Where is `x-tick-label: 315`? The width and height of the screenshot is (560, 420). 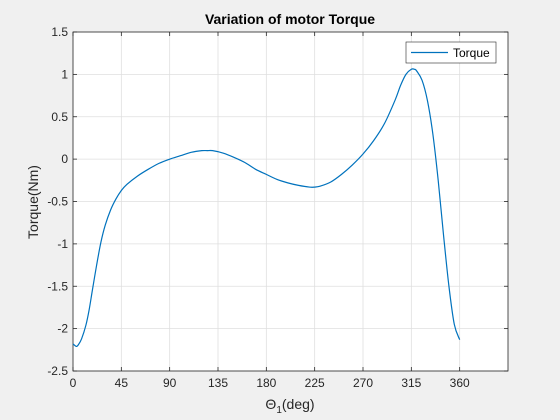 x-tick-label: 315 is located at coordinates (411, 383).